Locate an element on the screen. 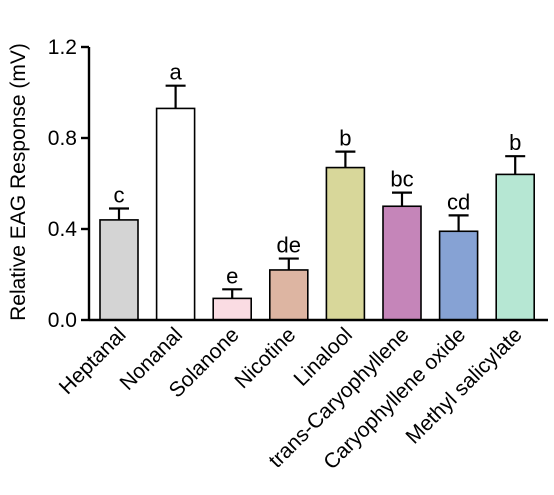  y-axis-ticks: 0.0 0.4 0.8 1.2 is located at coordinates (68, 184).